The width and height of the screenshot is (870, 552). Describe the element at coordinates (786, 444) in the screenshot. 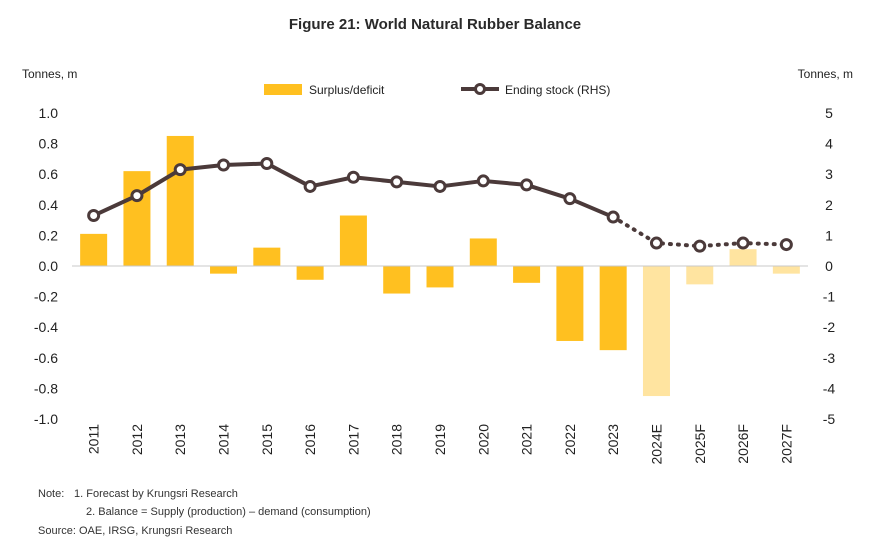

I see `x-tick-label: 2027F` at that location.